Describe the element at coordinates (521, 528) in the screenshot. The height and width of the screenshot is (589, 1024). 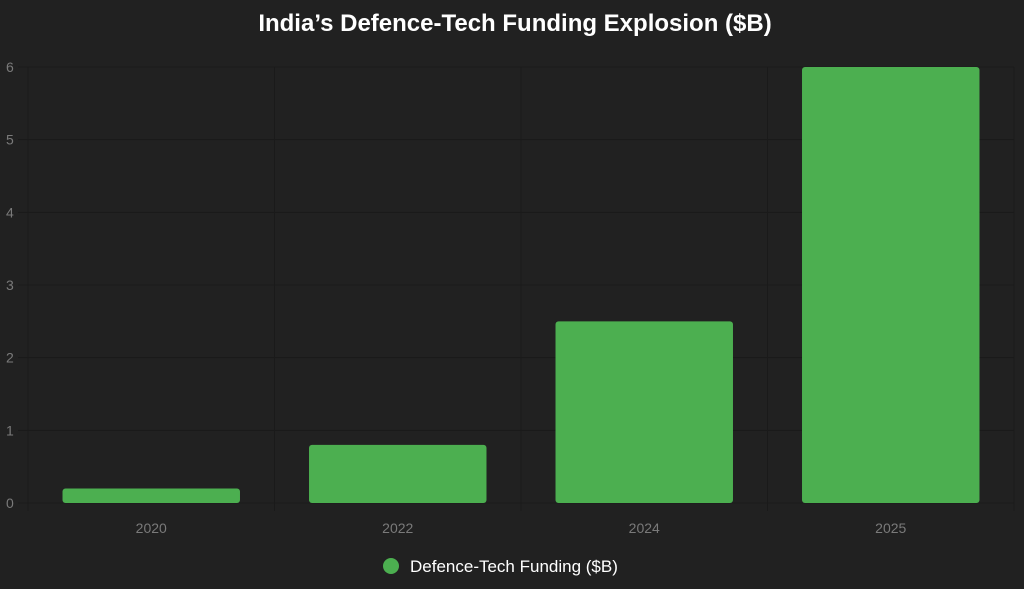
I see `x-axis-ticks: 2020 2022 2024 2025` at that location.